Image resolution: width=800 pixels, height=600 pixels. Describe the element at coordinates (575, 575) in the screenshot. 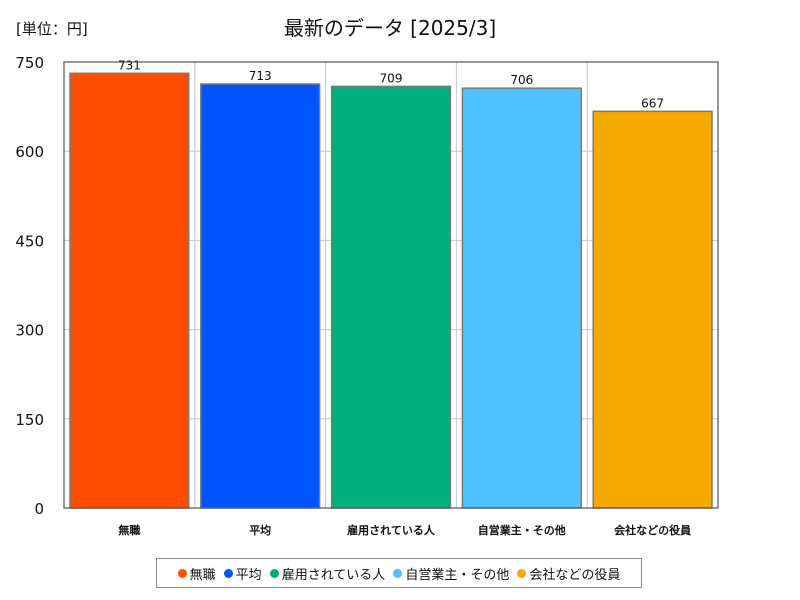

I see `legend-label: 会社などの役員` at that location.